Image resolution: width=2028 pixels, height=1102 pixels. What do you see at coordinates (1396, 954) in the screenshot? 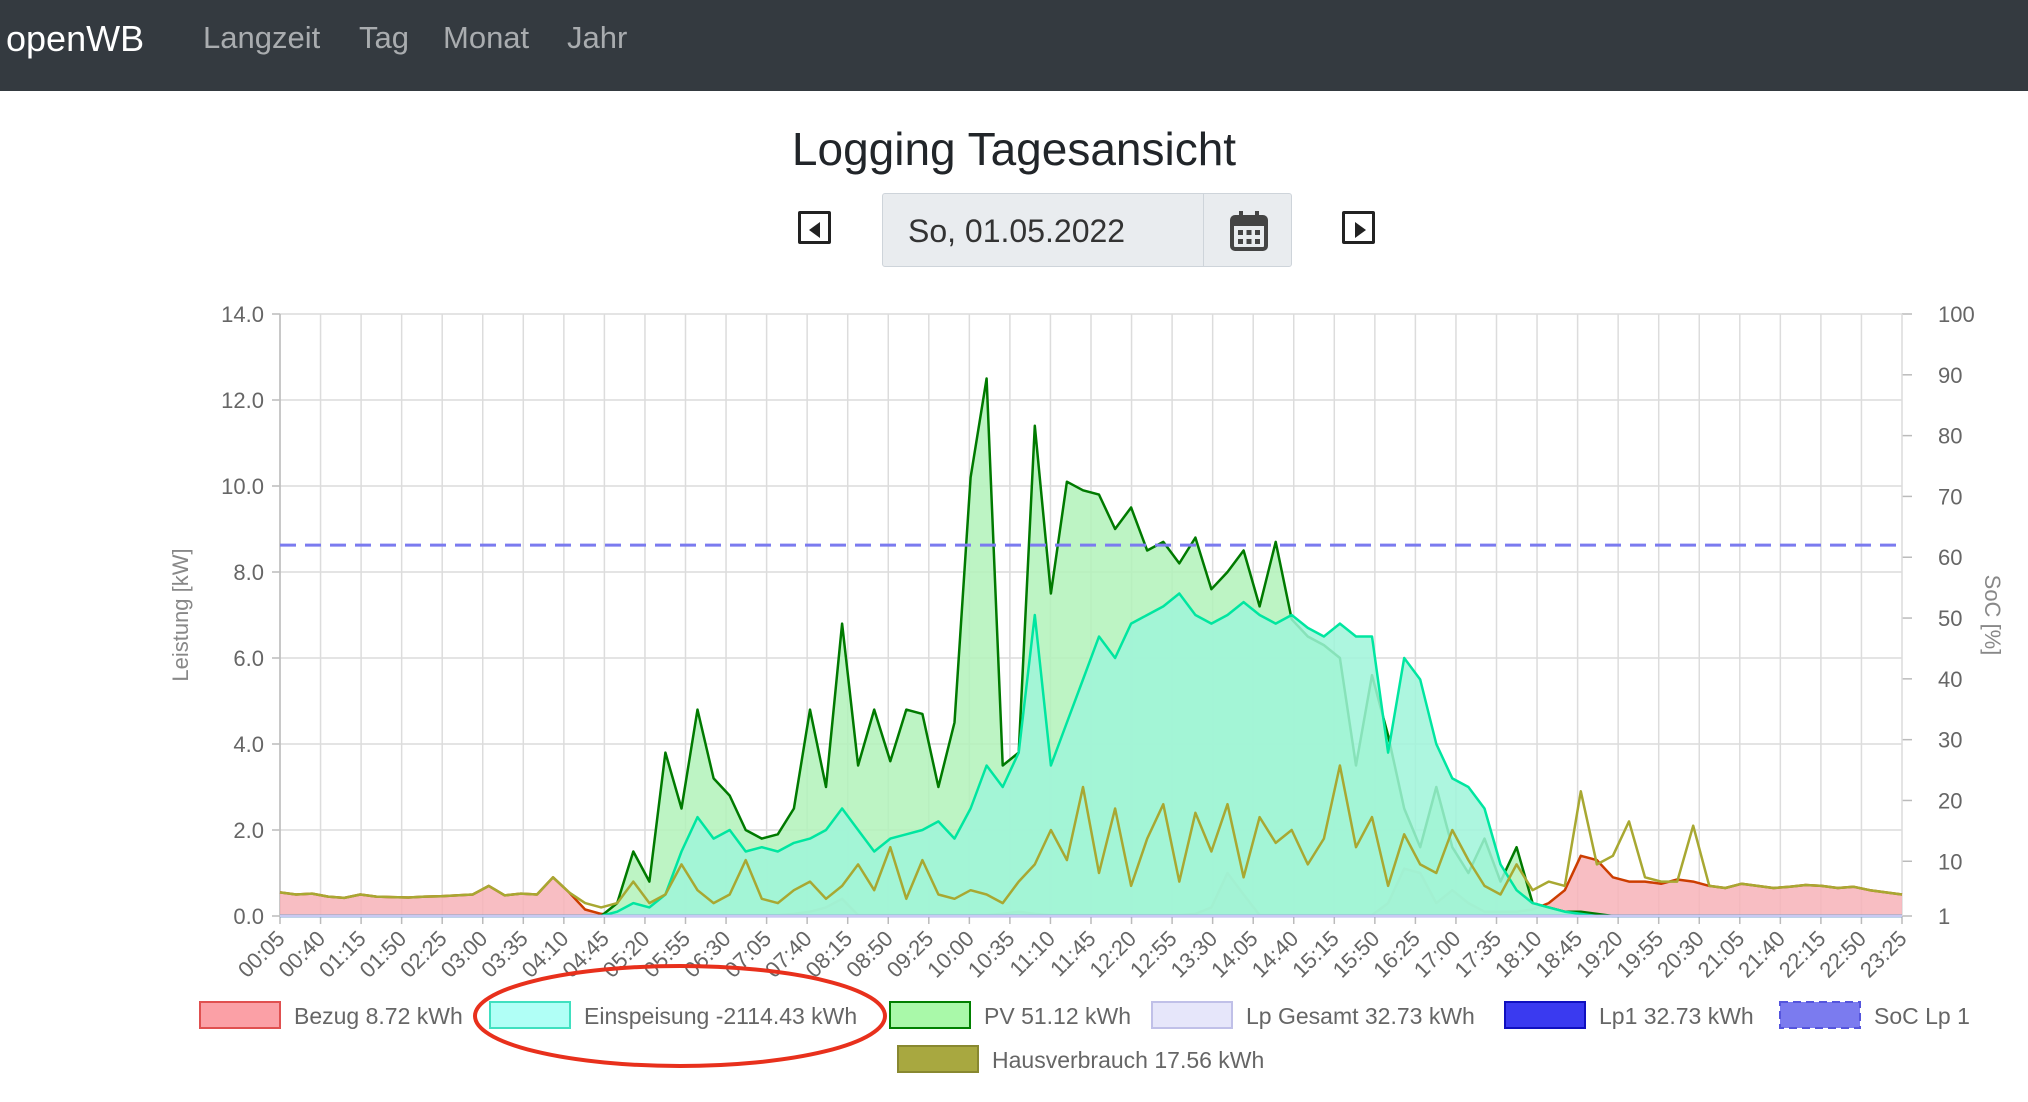
I see `x-tick-label: 16:25` at bounding box center [1396, 954].